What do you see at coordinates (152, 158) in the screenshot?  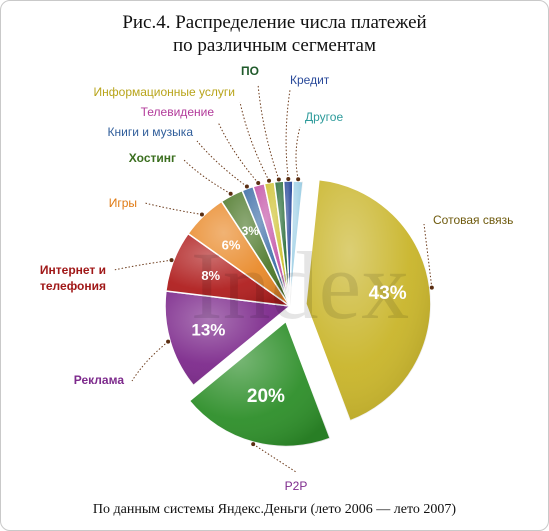 I see `slice-name-хостинг: Хостинг` at bounding box center [152, 158].